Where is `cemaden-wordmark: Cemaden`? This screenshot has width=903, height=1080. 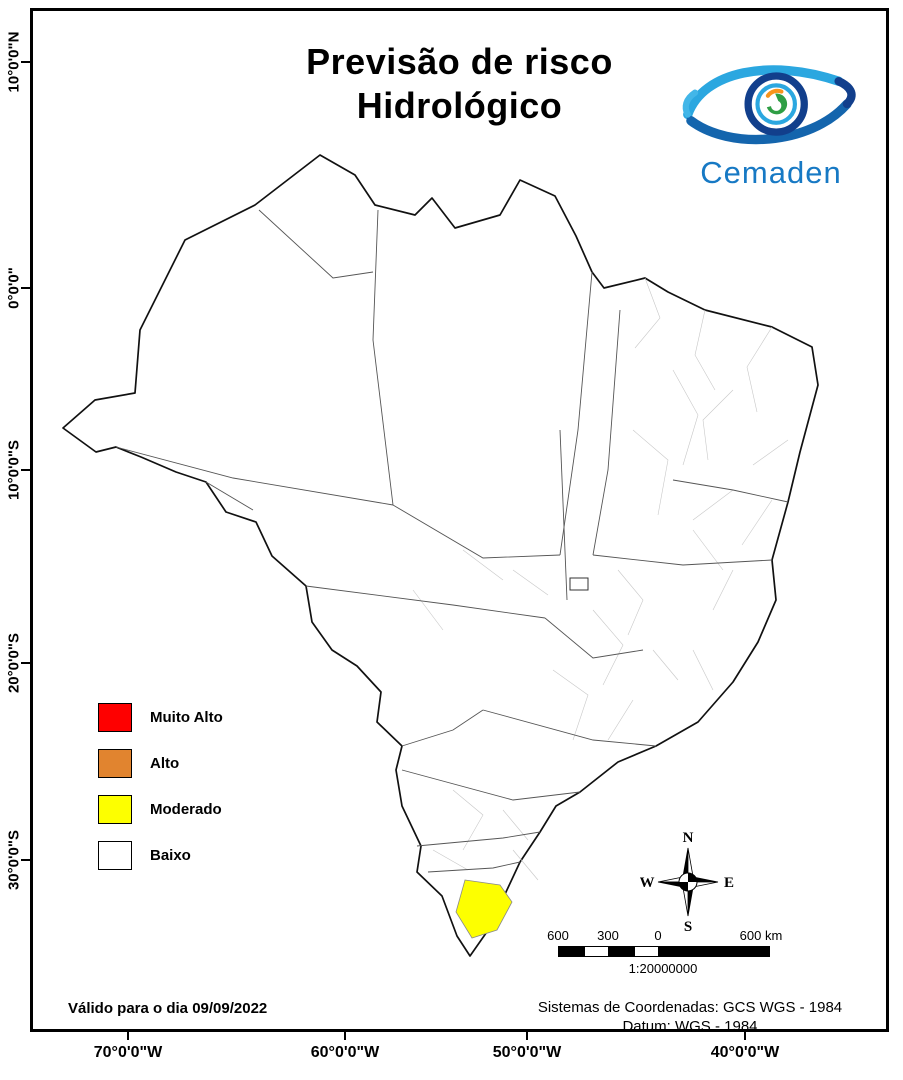
cemaden-wordmark: Cemaden is located at coordinates (771, 172).